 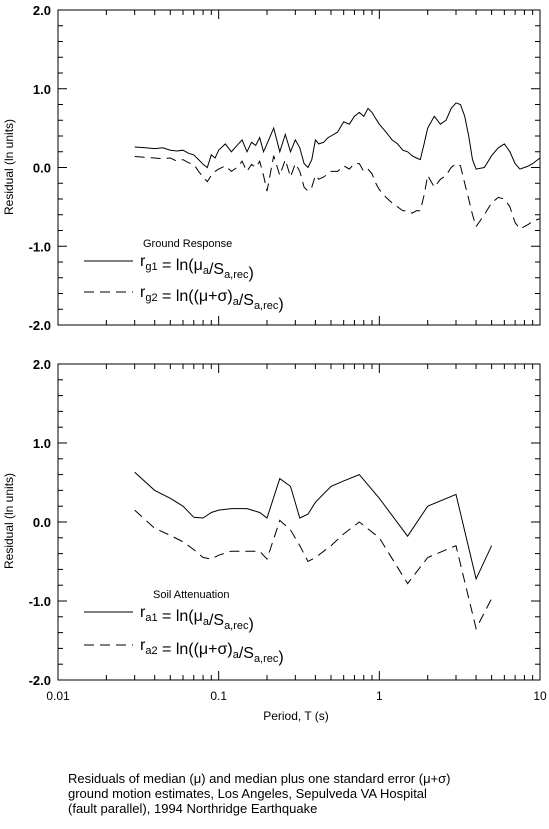 I want to click on bottom-y-tick-label: 2.0, so click(x=42, y=364).